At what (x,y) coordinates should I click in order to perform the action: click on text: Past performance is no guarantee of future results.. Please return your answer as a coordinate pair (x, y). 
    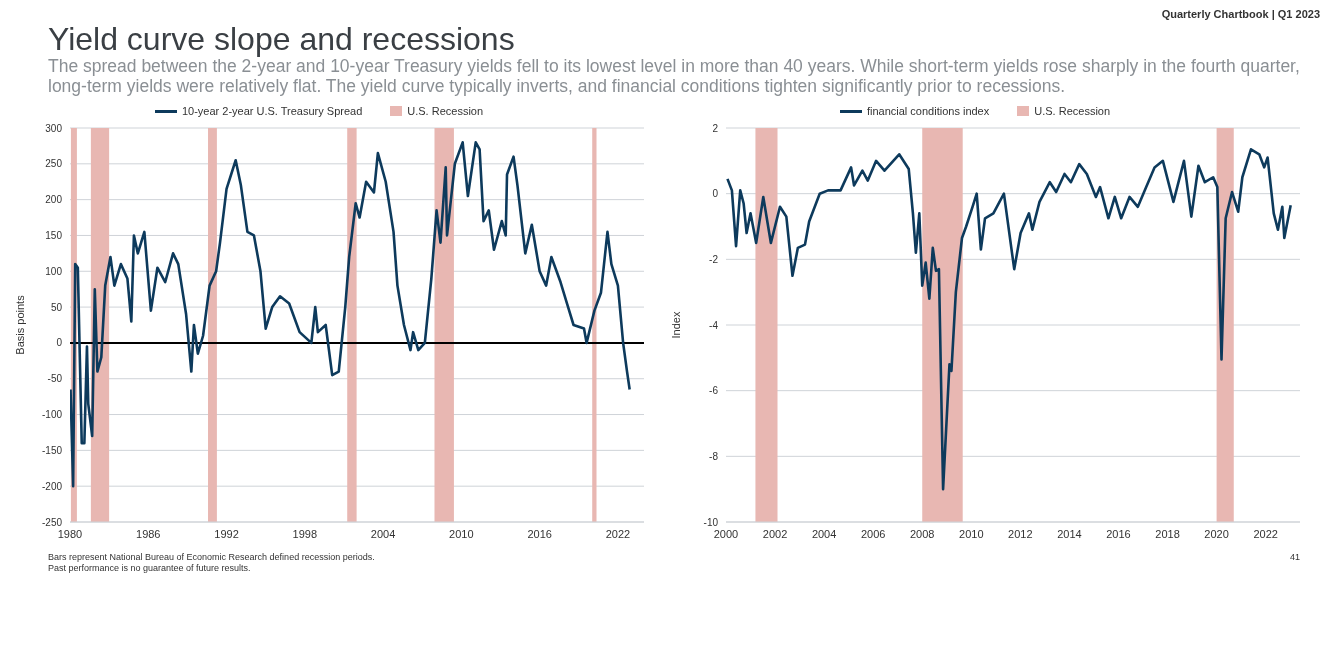
    Looking at the image, I should click on (150, 568).